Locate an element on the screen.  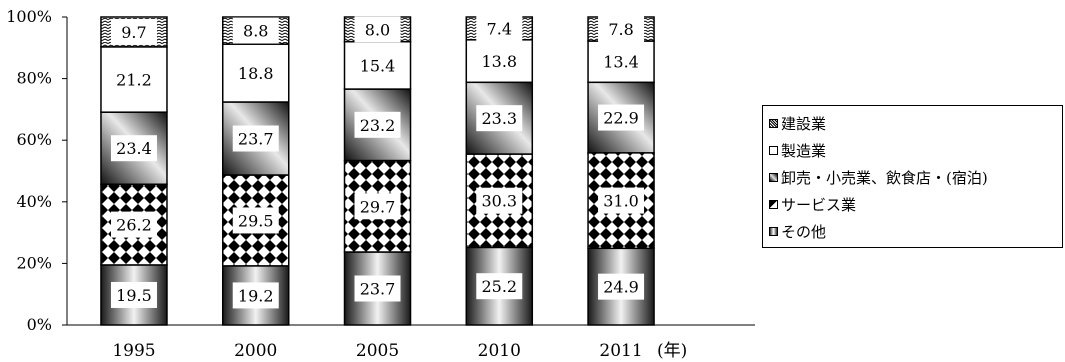
value-label: 9.7 is located at coordinates (133, 32).